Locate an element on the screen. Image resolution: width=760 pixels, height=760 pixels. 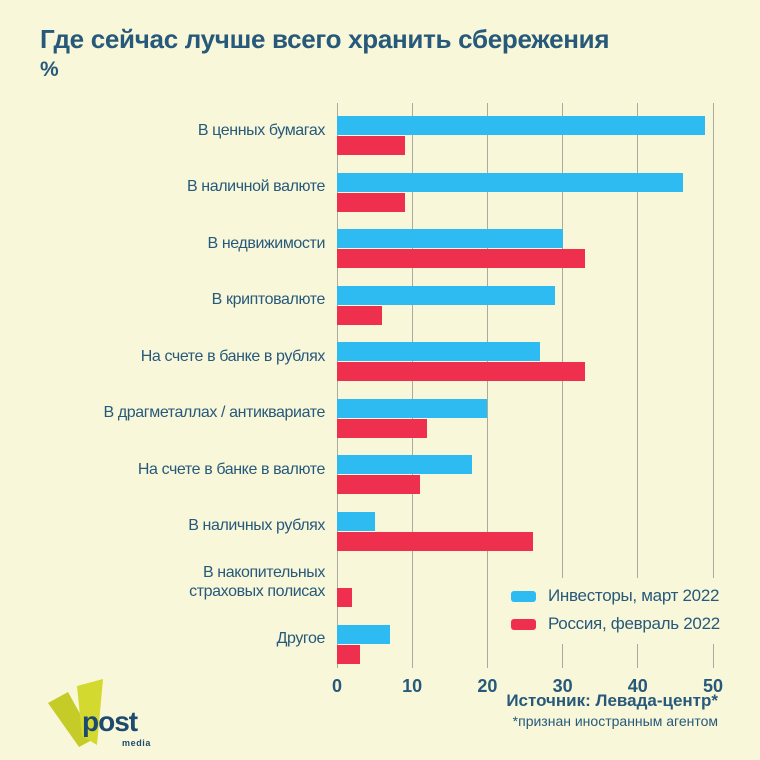
category-label: На счете в банке в рублях is located at coordinates (233, 356).